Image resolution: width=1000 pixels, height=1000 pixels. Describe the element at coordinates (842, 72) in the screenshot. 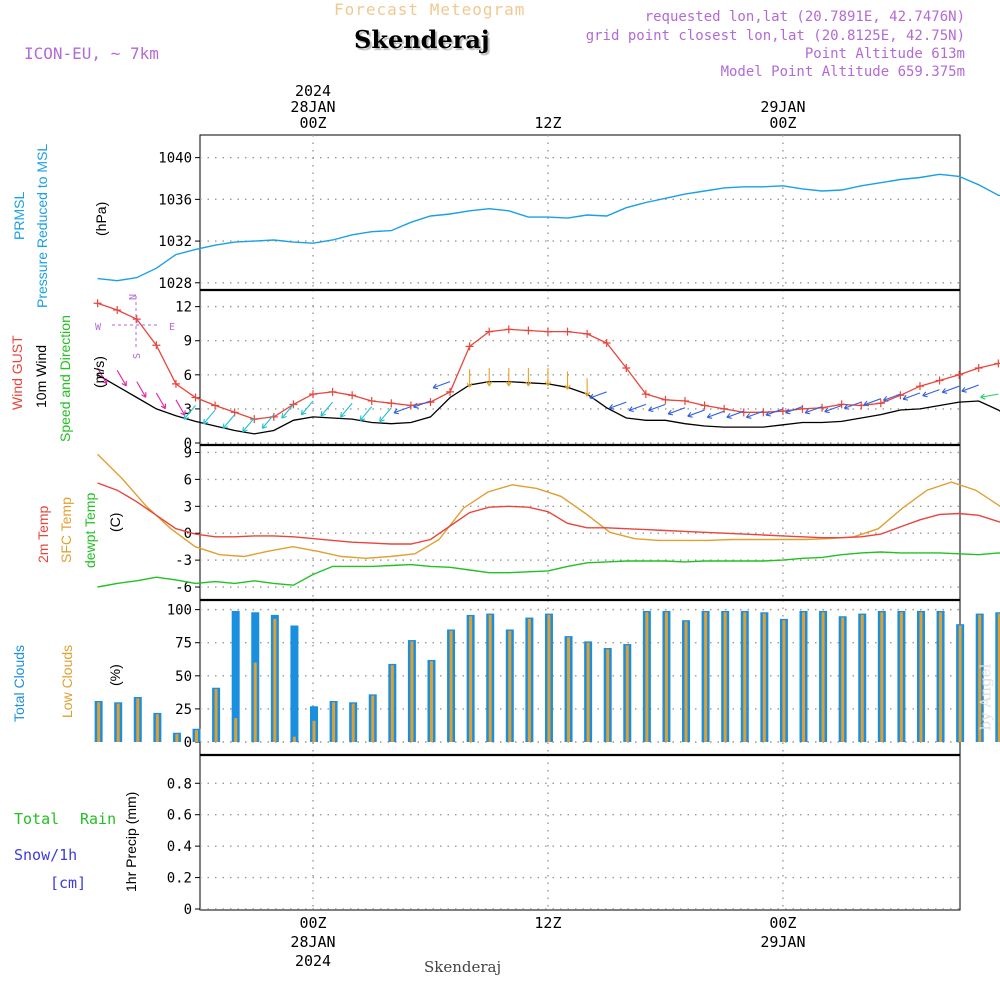

I see `model-altitude: Model Point Altitude 659.375m` at that location.